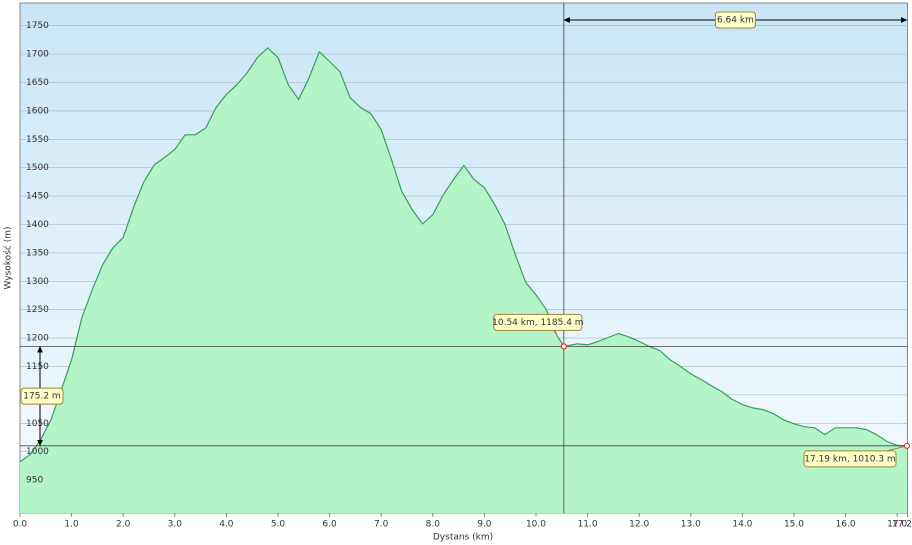  Describe the element at coordinates (226, 525) in the screenshot. I see `x-tick-label: 4.0` at that location.